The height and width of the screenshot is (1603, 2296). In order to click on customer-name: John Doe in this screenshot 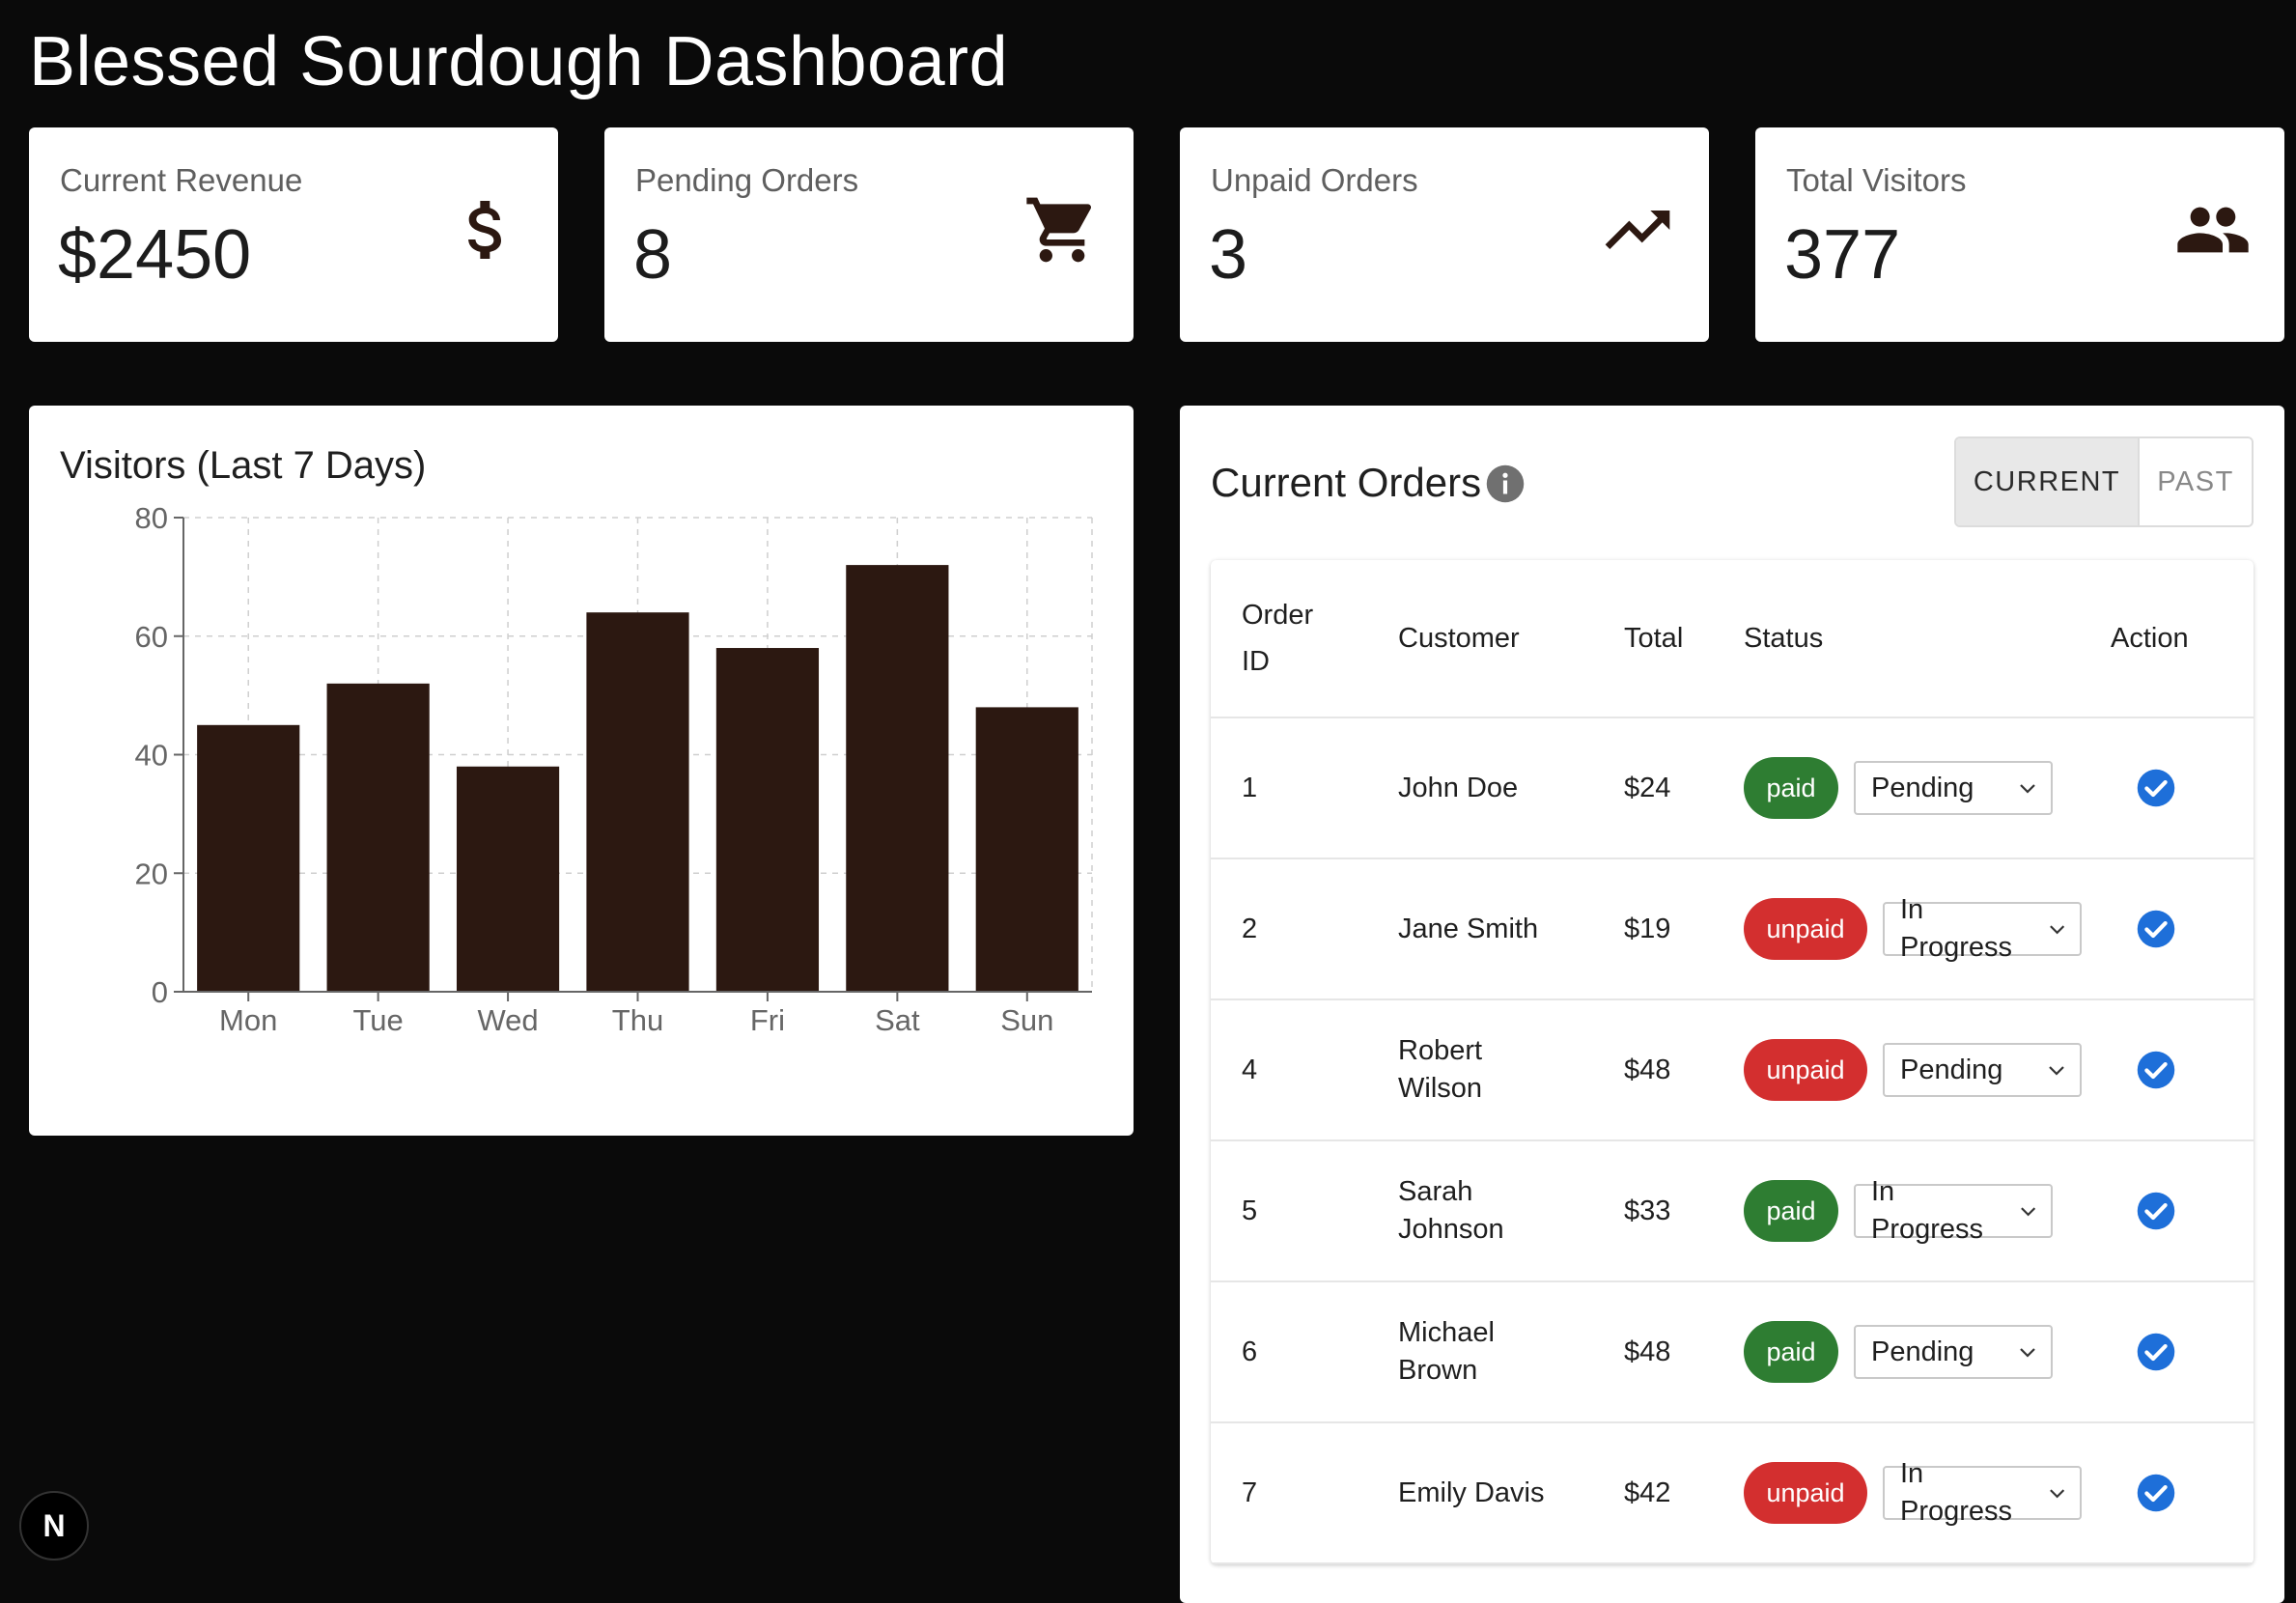, I will do `click(1459, 787)`.